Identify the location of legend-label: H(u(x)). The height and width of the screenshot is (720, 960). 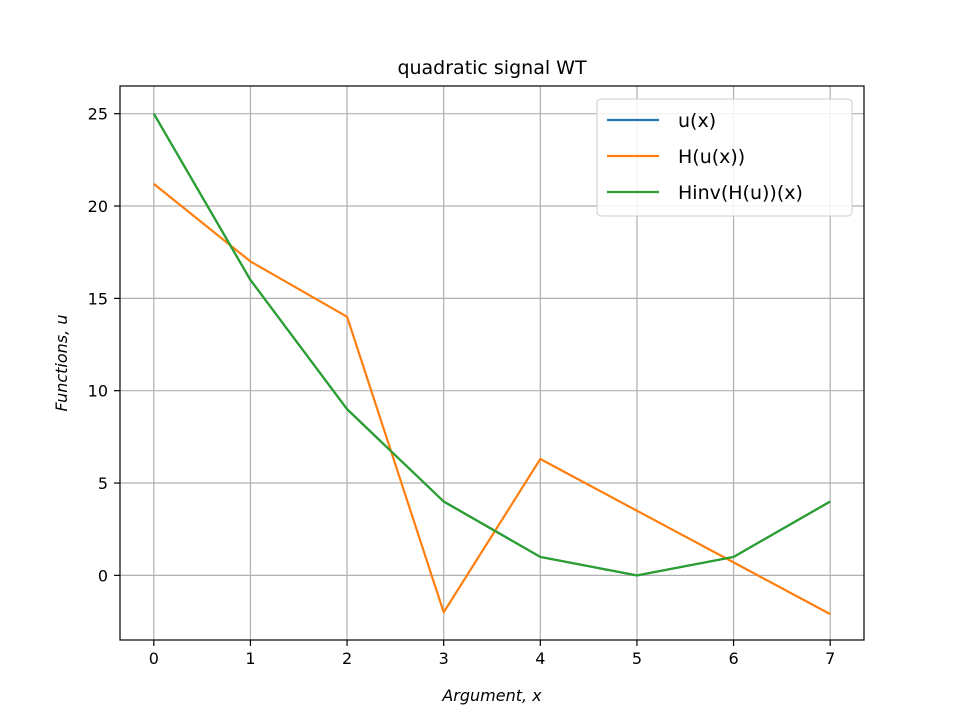
(711, 157).